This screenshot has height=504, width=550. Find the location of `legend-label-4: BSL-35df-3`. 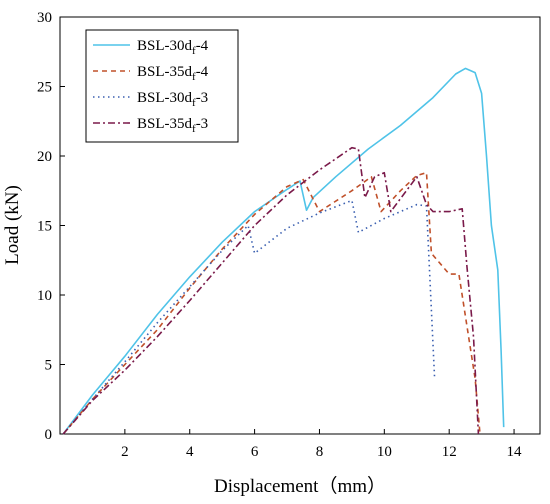

legend-label-4: BSL-35df-3 is located at coordinates (172, 125).